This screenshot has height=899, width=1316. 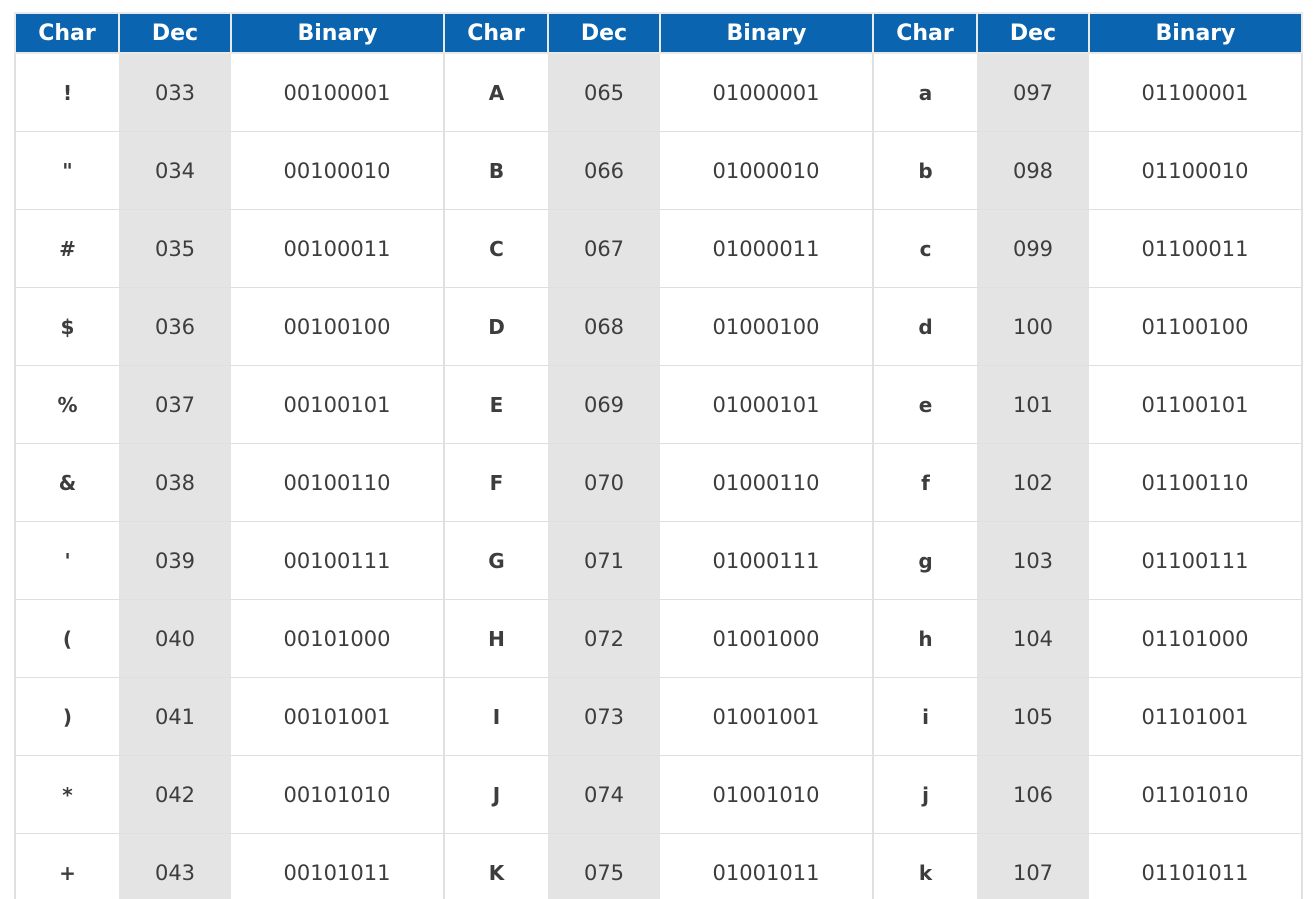 I want to click on binary-cell: 00101001, so click(x=338, y=716).